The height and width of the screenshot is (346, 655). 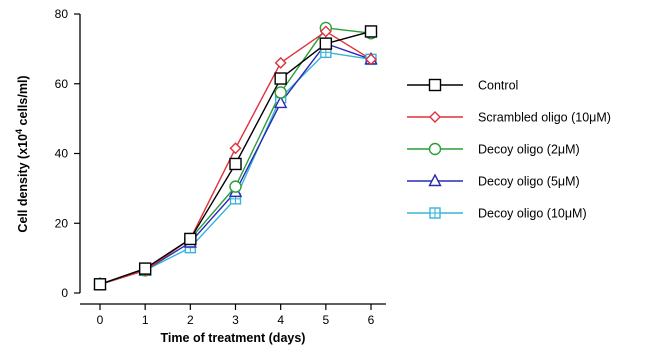 I want to click on legend-label: Decoy oligo (10μM), so click(x=532, y=214).